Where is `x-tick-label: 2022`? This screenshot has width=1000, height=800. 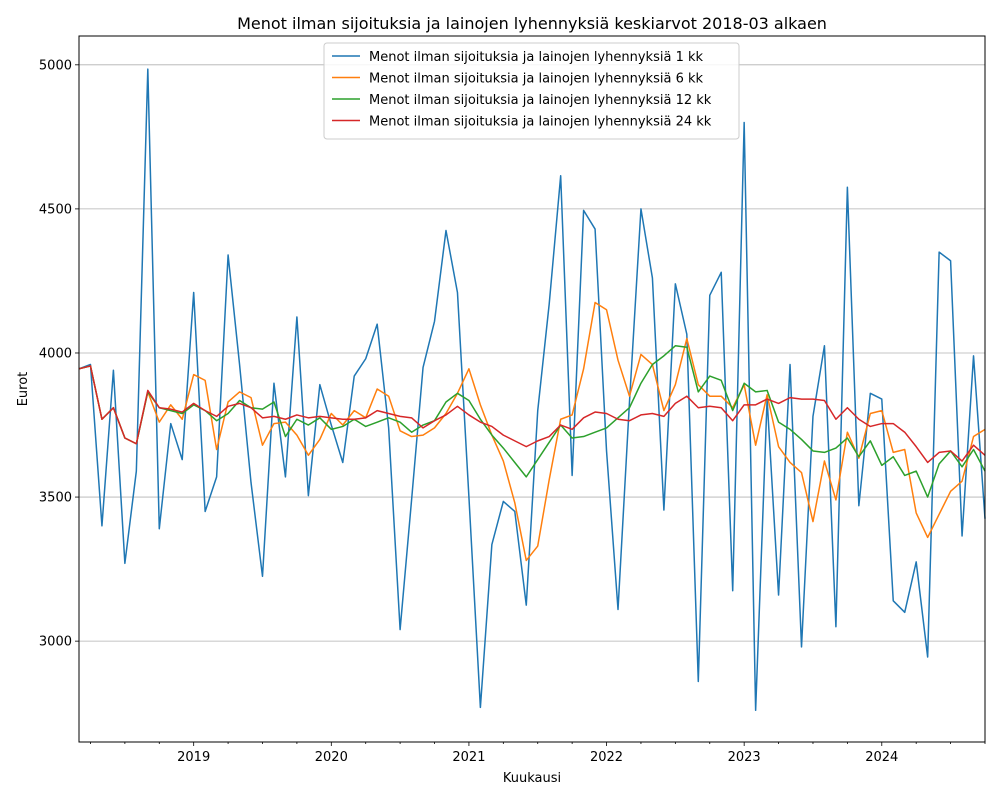
x-tick-label: 2022 is located at coordinates (606, 757).